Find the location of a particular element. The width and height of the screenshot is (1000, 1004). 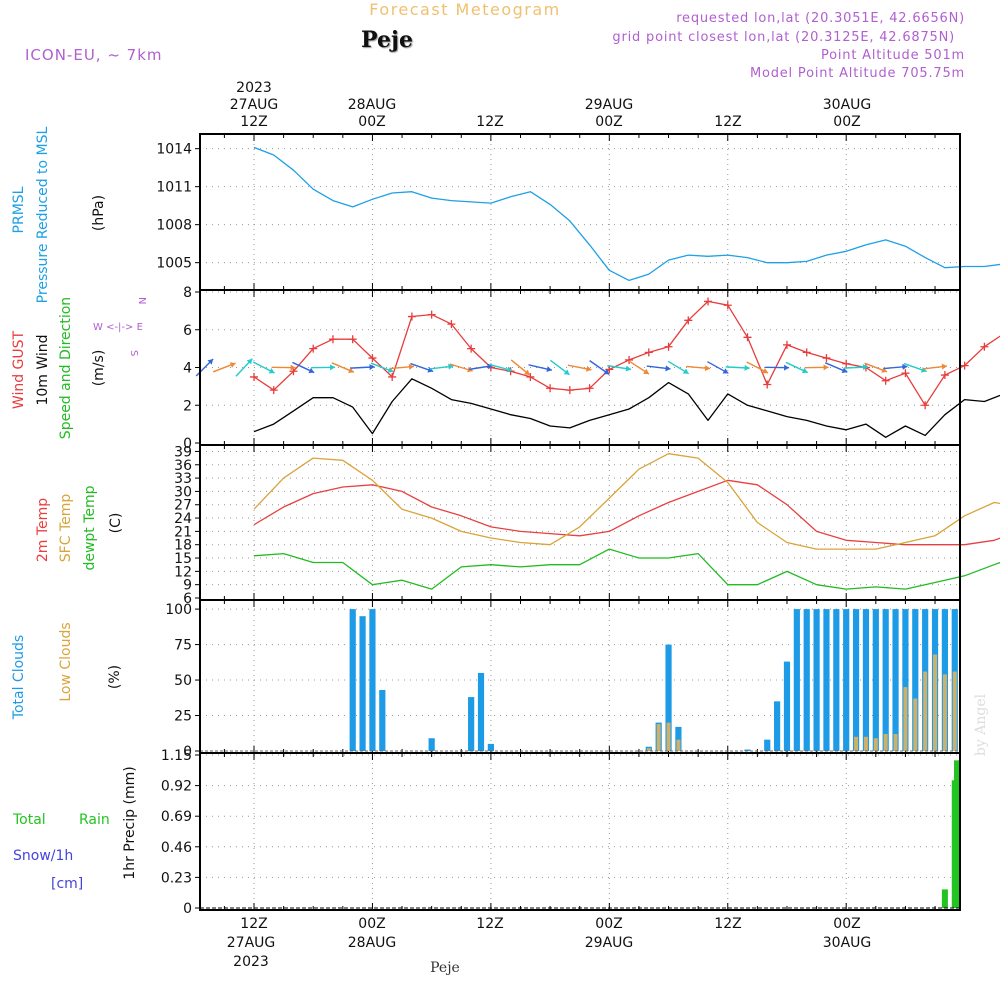

top-date-28aug: 28AUG is located at coordinates (372, 105).